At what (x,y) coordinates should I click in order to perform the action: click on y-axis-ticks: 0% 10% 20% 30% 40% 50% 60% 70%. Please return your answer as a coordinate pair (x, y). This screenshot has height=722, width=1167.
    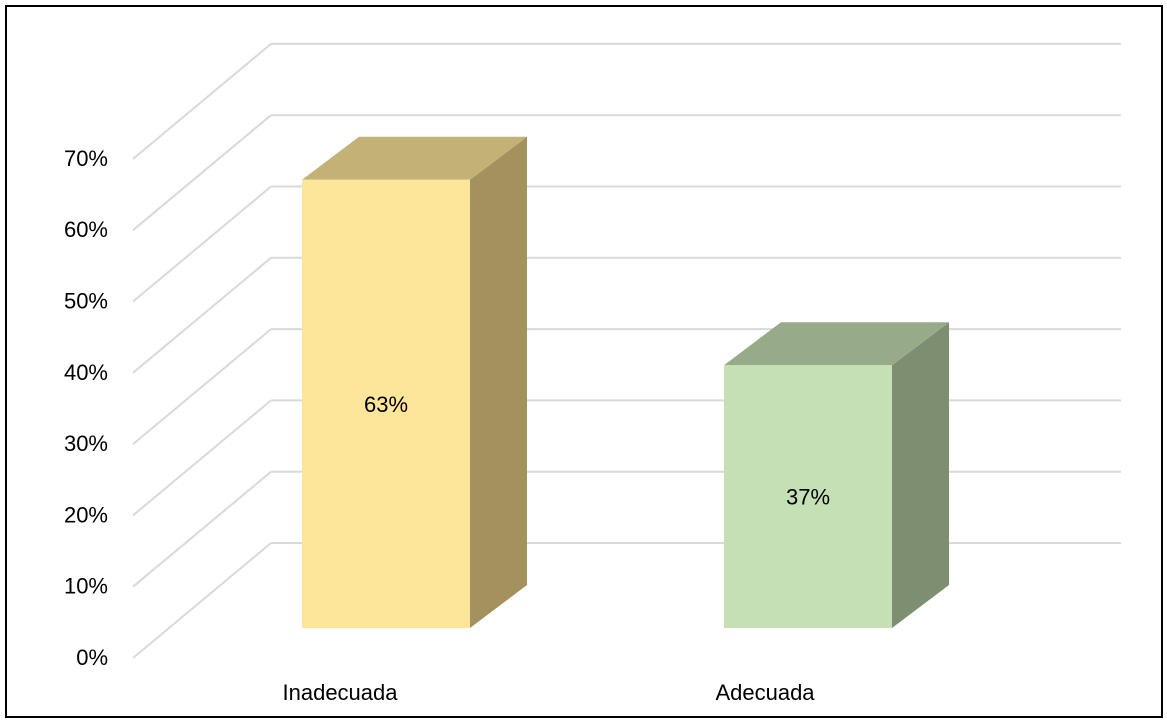
    Looking at the image, I should click on (86, 408).